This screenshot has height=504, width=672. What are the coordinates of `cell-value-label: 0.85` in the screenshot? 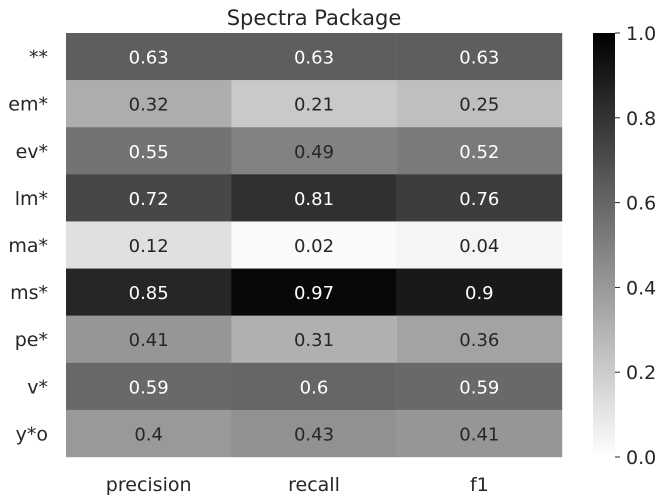 It's located at (149, 293).